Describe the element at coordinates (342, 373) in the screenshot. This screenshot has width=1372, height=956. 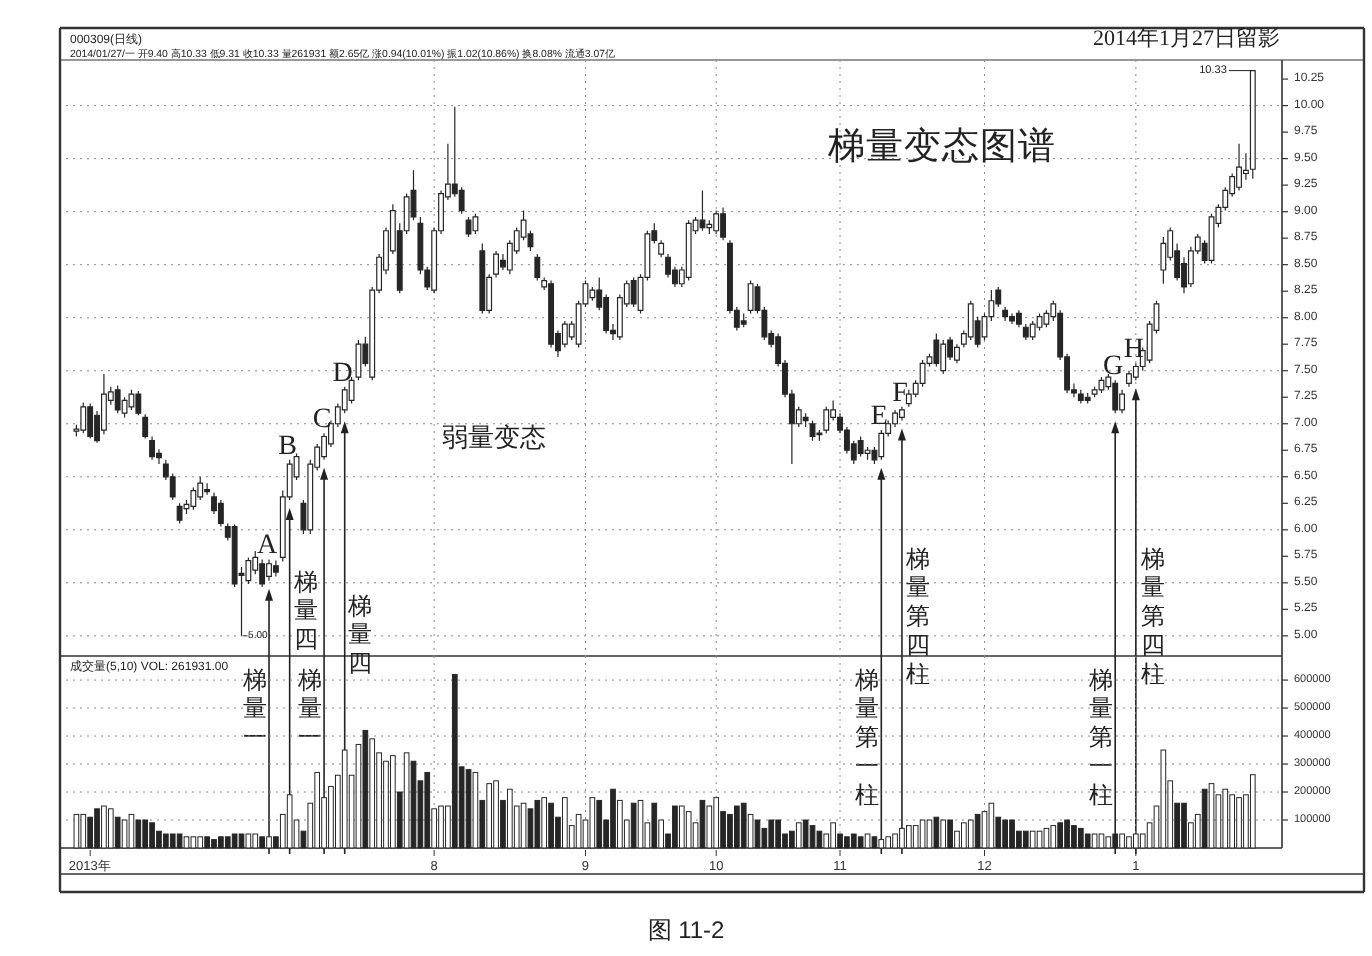
I see `annotation: D` at that location.